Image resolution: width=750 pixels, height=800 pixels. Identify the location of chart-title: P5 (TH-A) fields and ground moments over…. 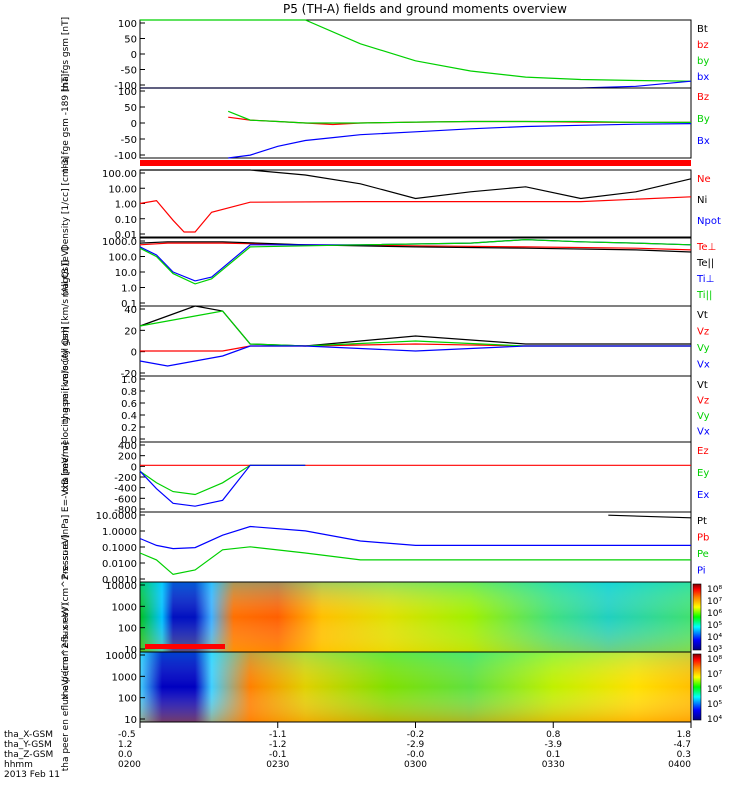
(425, 9).